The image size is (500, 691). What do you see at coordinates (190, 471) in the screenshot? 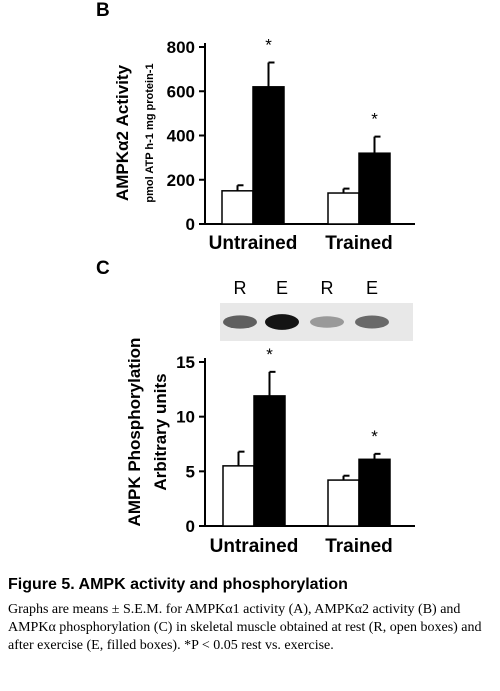
I see `y-tick-label: 5` at bounding box center [190, 471].